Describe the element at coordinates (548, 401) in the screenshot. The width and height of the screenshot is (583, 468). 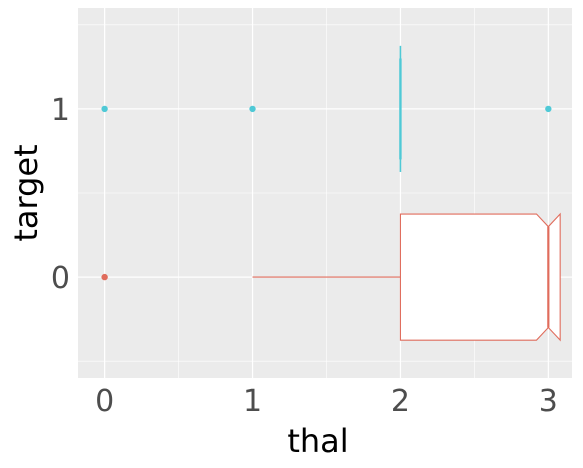
I see `x-tick-label: 3` at that location.